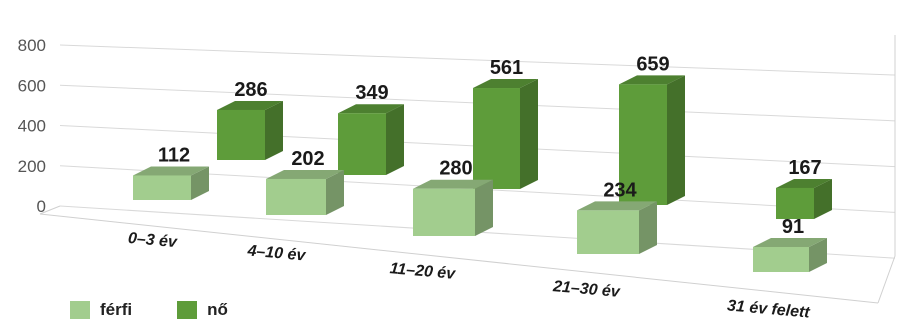  I want to click on data-label: 280, so click(455, 169).